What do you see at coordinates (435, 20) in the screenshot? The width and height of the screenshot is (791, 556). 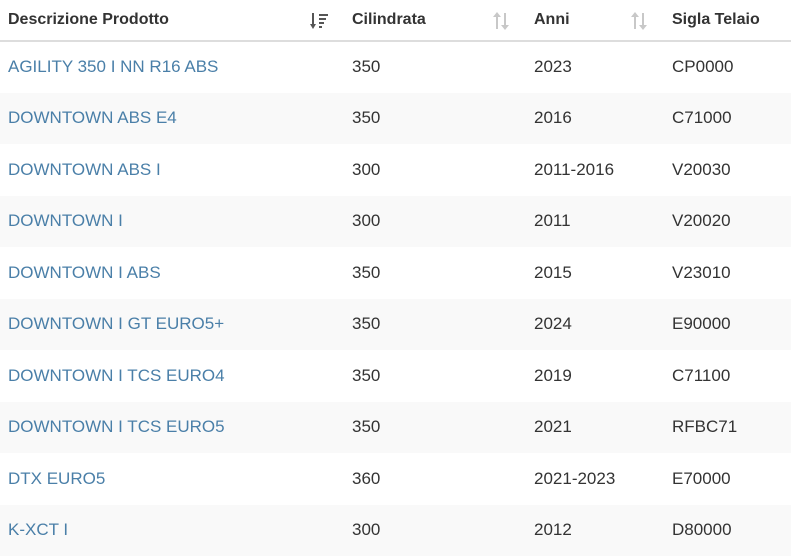 I see `header-cilindrata: Cilindrata` at bounding box center [435, 20].